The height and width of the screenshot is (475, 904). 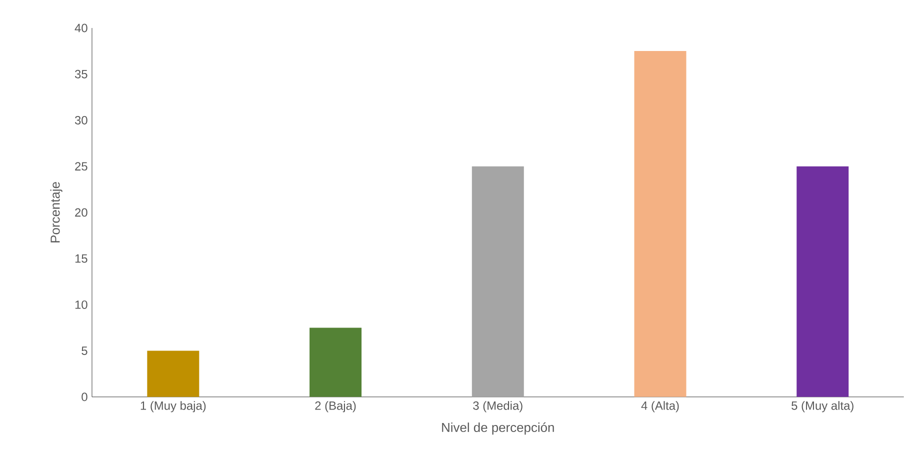 I want to click on y-tick-label: 0, so click(x=85, y=397).